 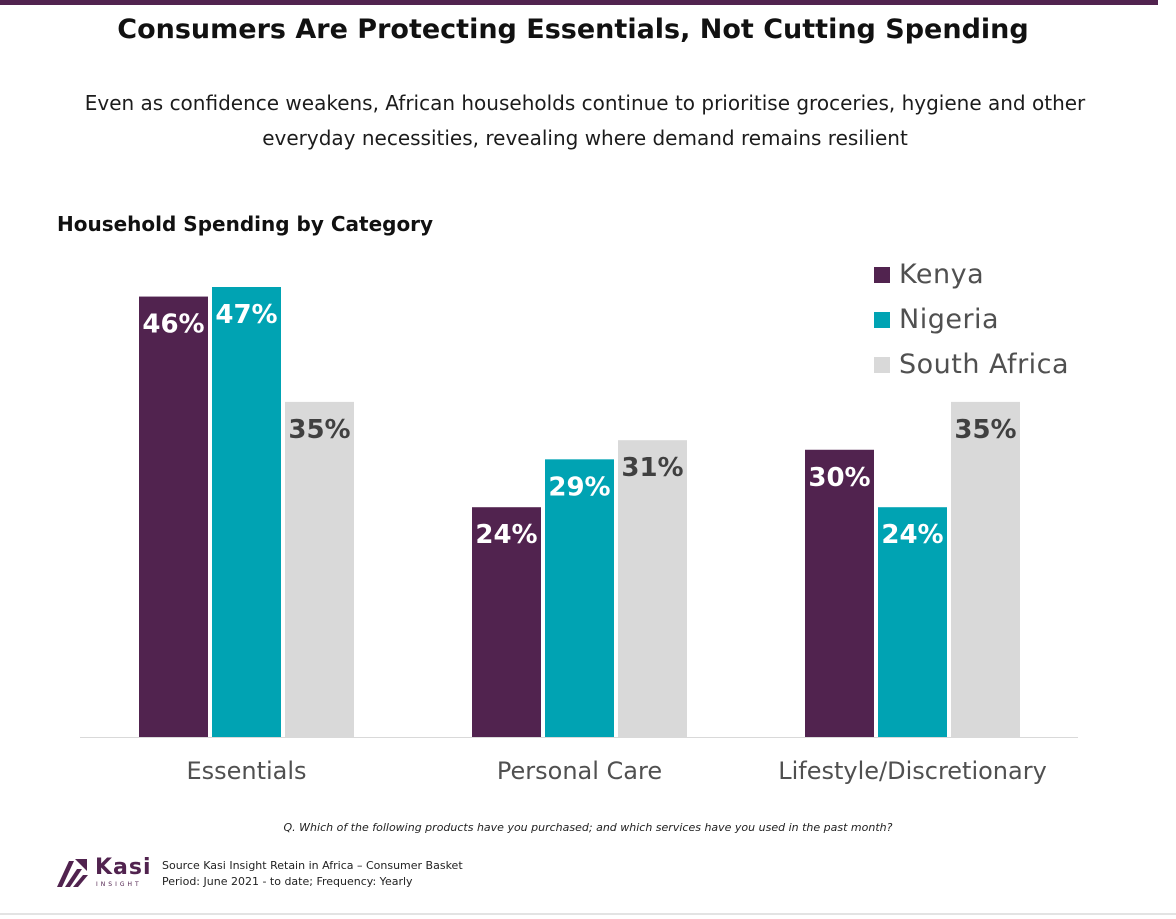 What do you see at coordinates (173, 325) in the screenshot?
I see `data-label-kenya-essentials: 46%` at bounding box center [173, 325].